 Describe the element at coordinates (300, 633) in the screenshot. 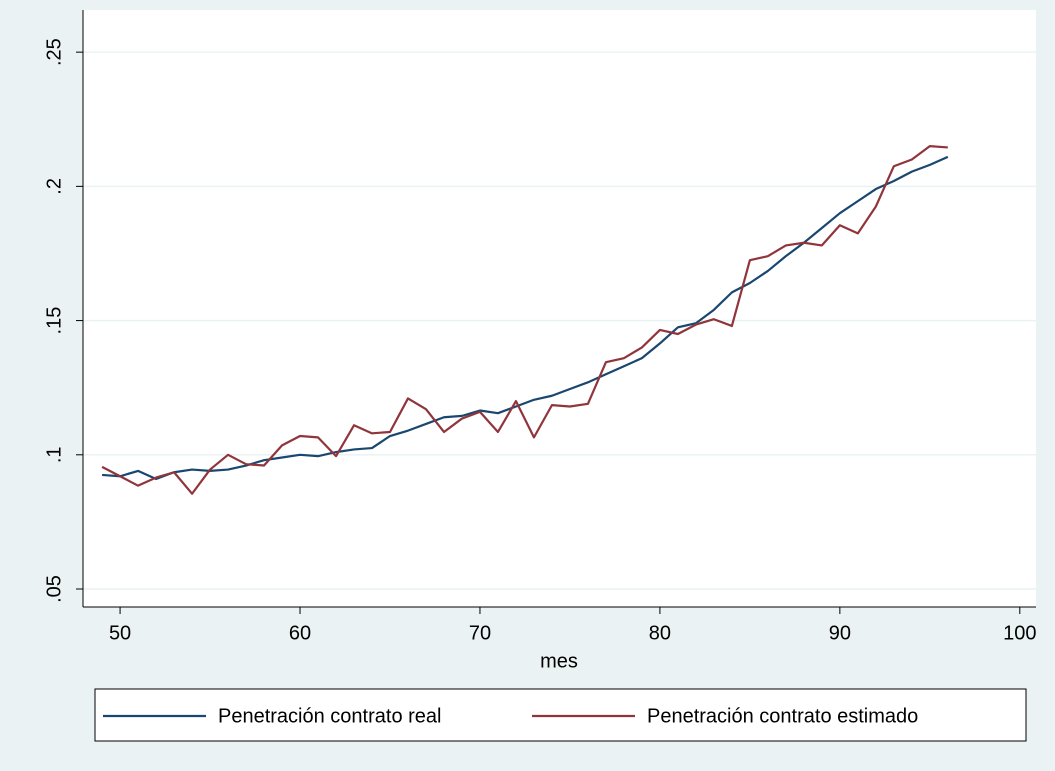

I see `x-tick-label: 60` at that location.